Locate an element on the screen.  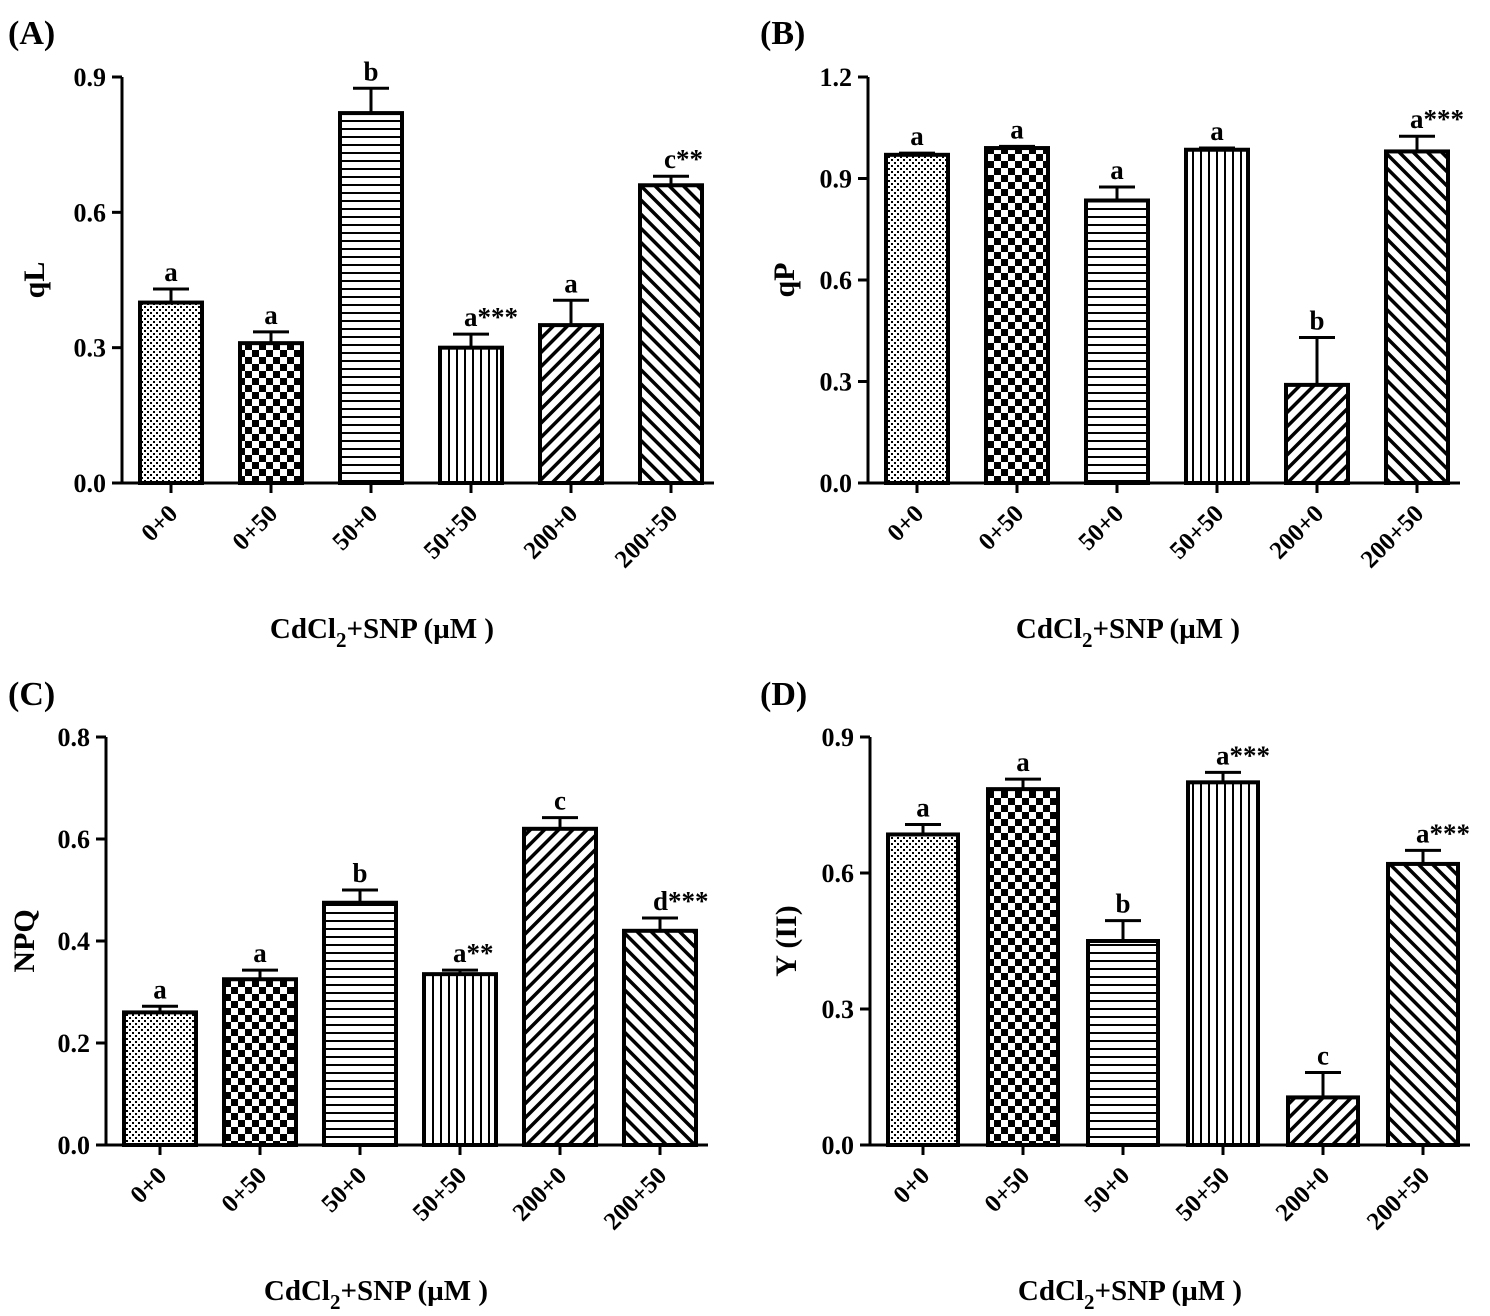
panel-b-x-axis-label-prefix: CdCl is located at coordinates (1049, 629).